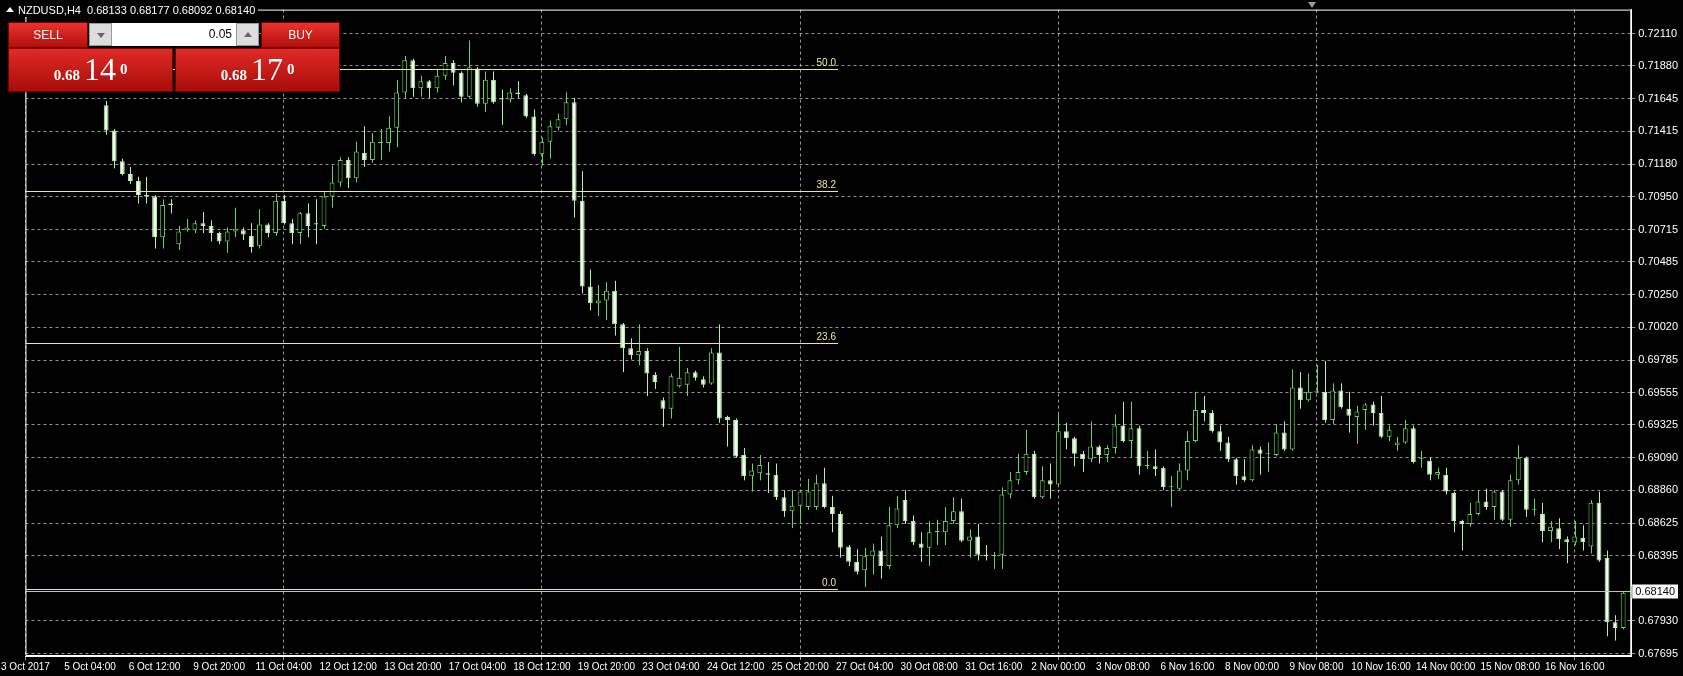 The width and height of the screenshot is (1683, 676). Describe the element at coordinates (826, 337) in the screenshot. I see `annotation: 23.6` at that location.